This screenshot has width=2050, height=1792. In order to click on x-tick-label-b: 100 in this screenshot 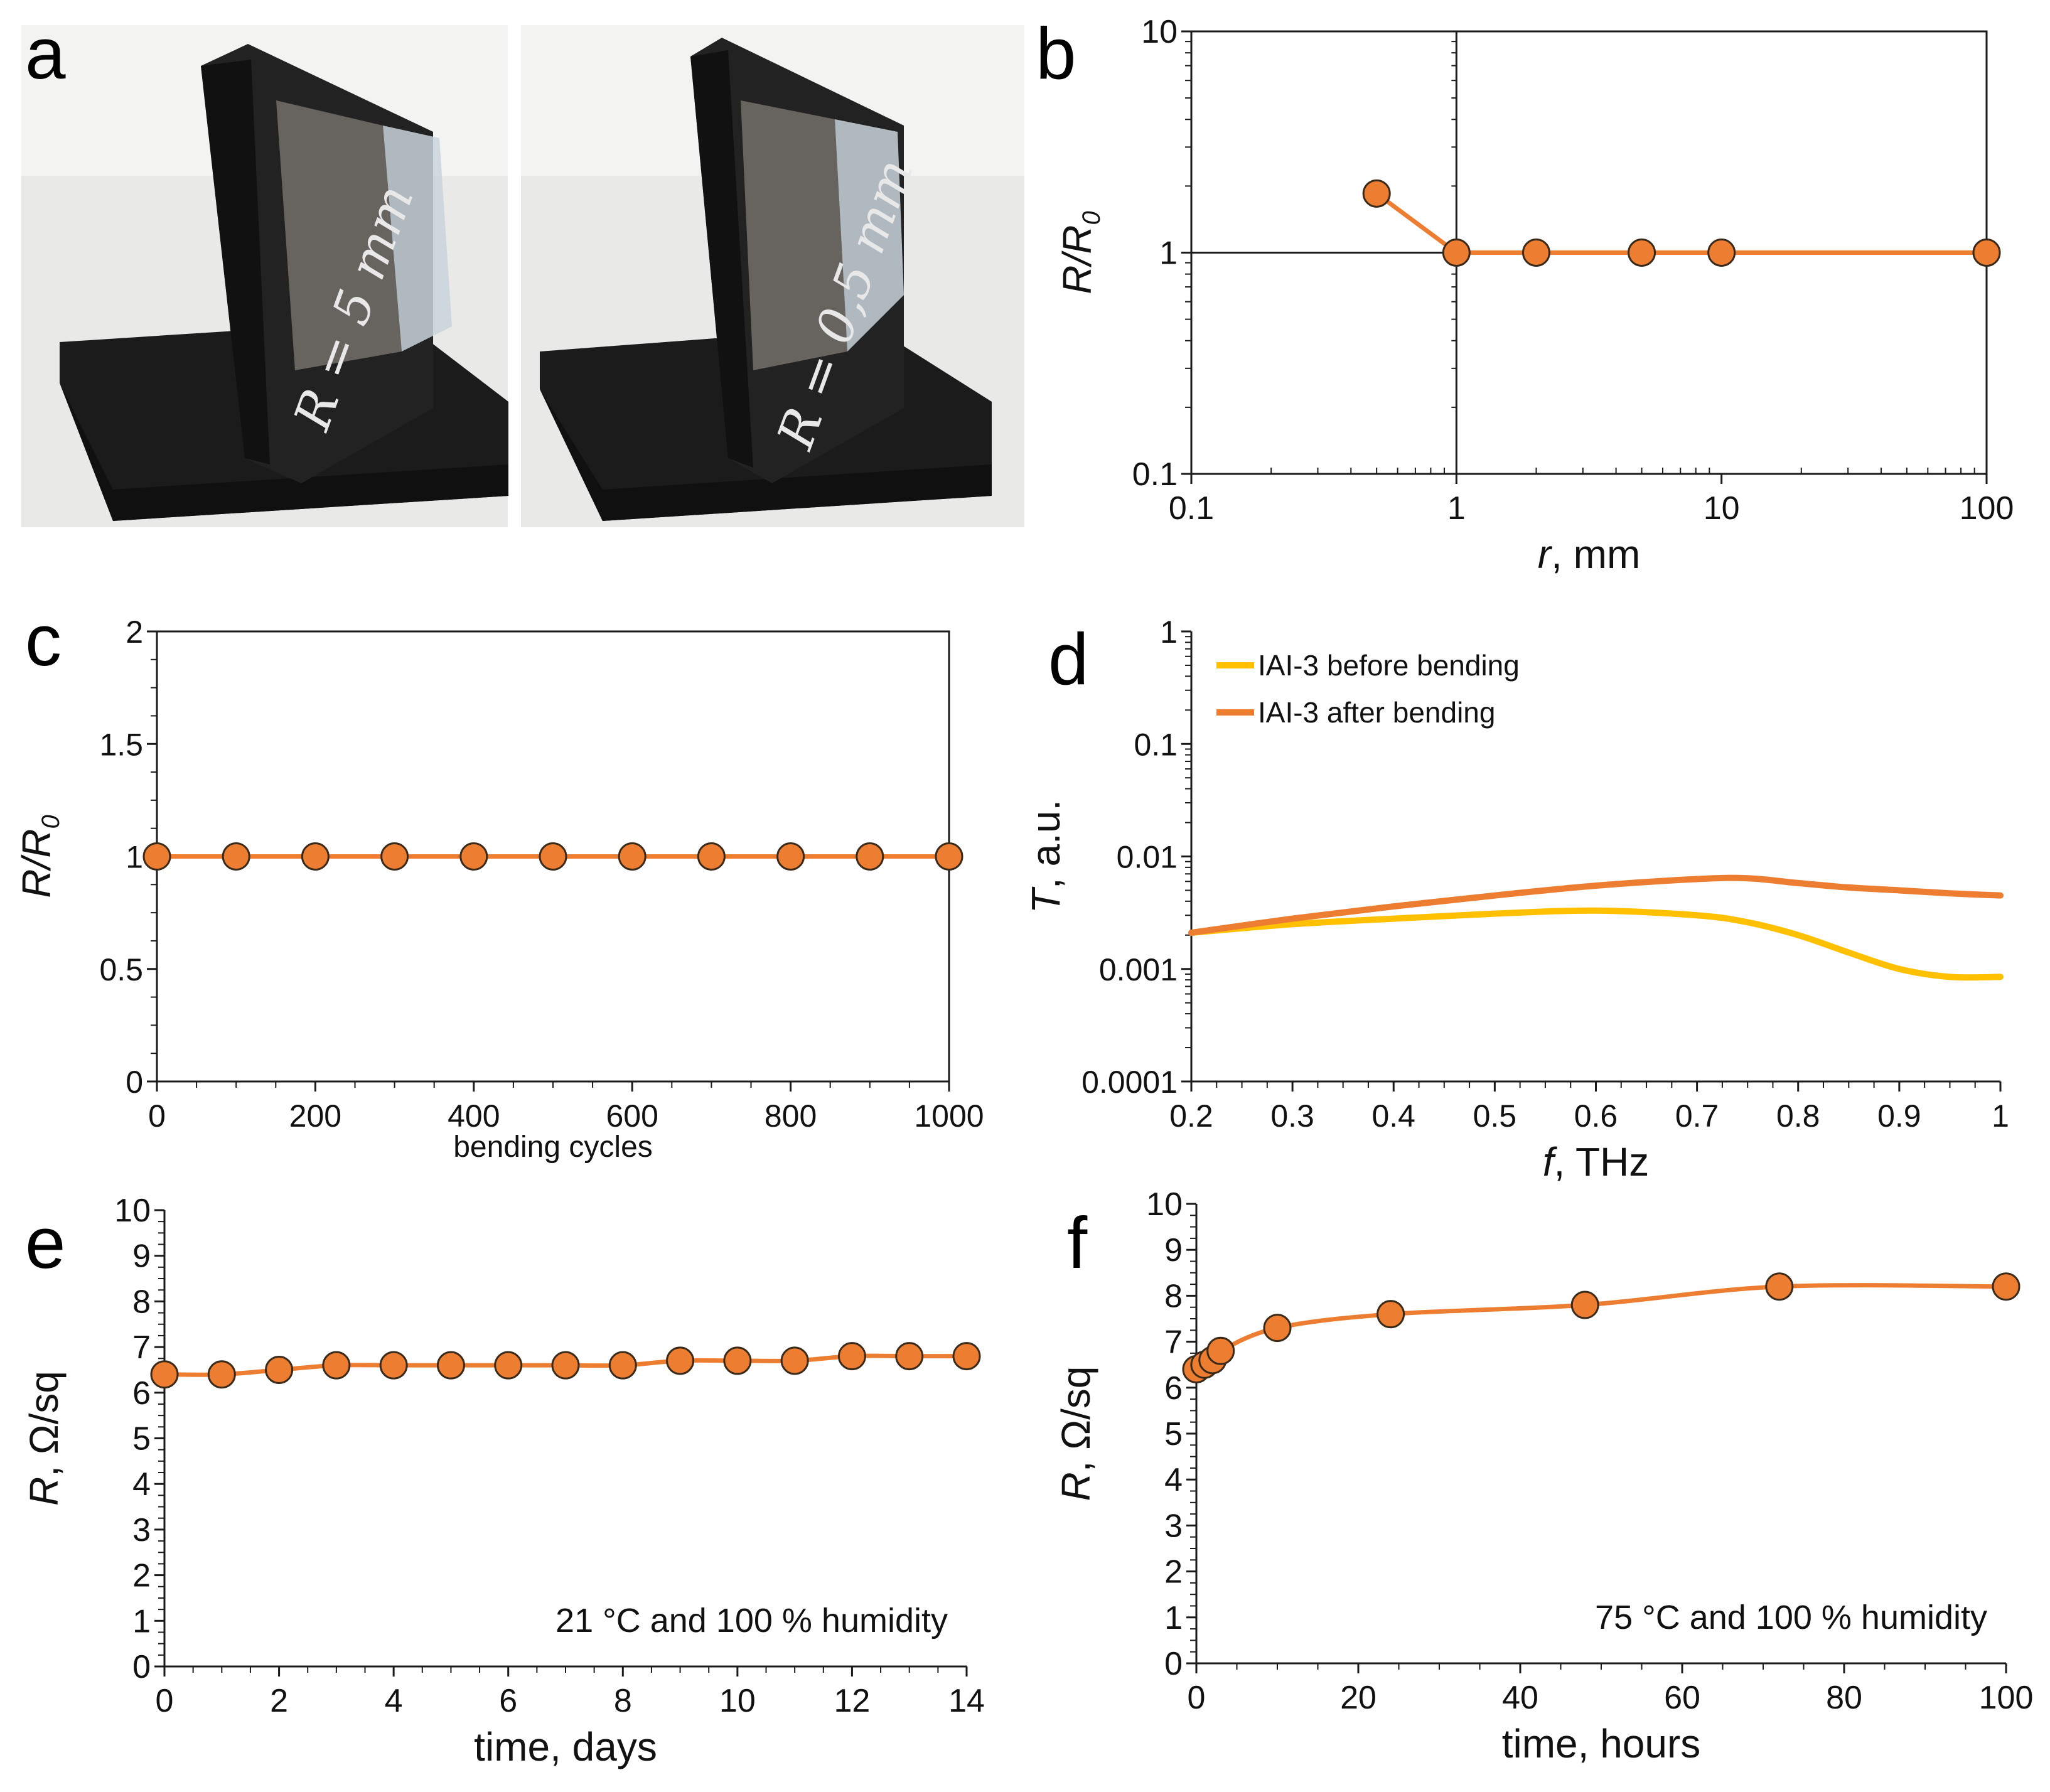, I will do `click(1987, 508)`.